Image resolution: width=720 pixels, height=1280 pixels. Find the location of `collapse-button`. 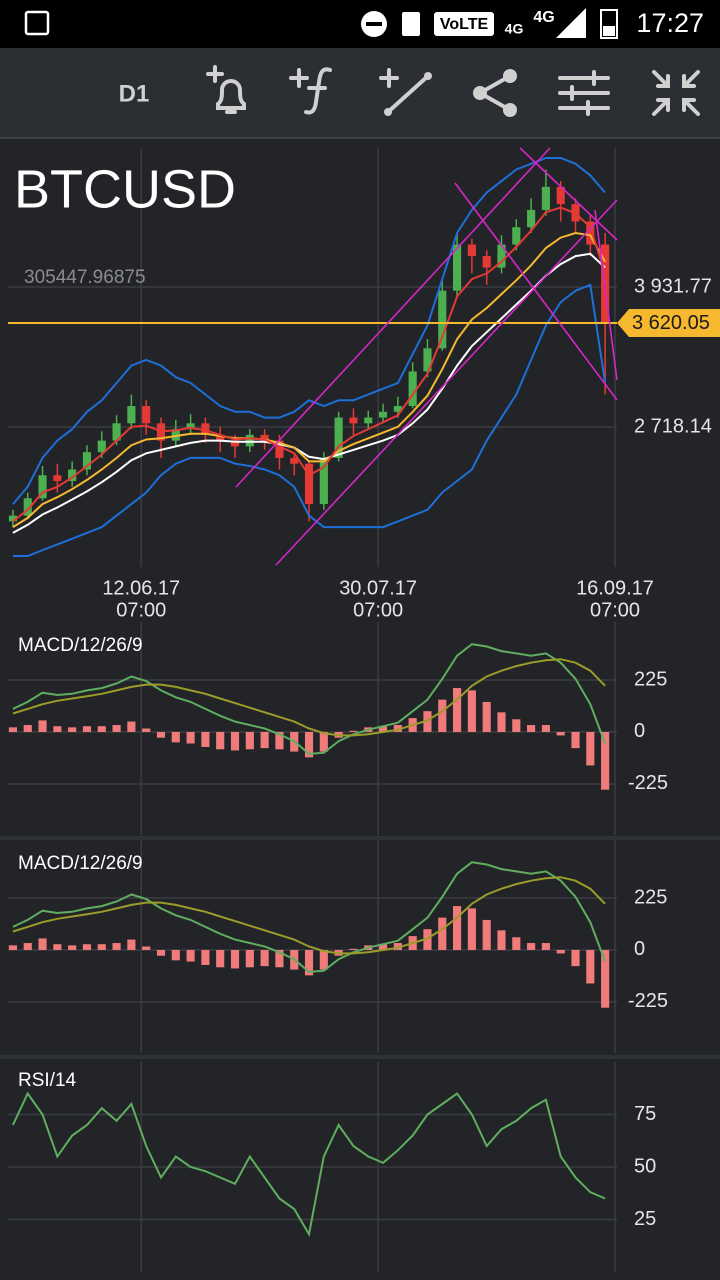

collapse-button is located at coordinates (676, 93).